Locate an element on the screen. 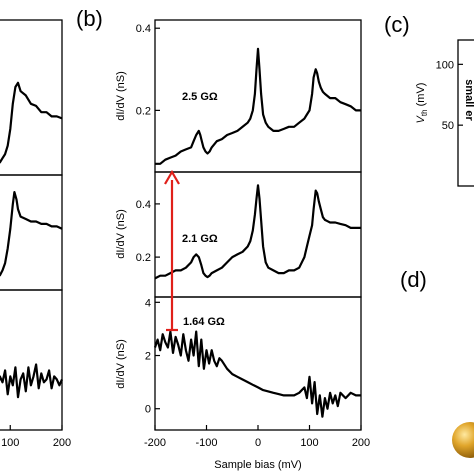 This screenshot has height=474, width=474. y-tick-label: 100 is located at coordinates (445, 65).